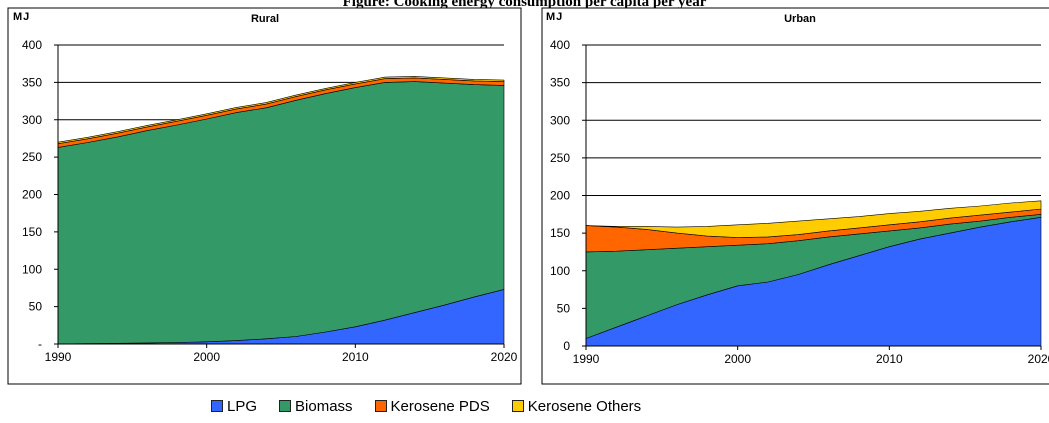  What do you see at coordinates (242, 406) in the screenshot?
I see `legend-label-lpg: LPG` at bounding box center [242, 406].